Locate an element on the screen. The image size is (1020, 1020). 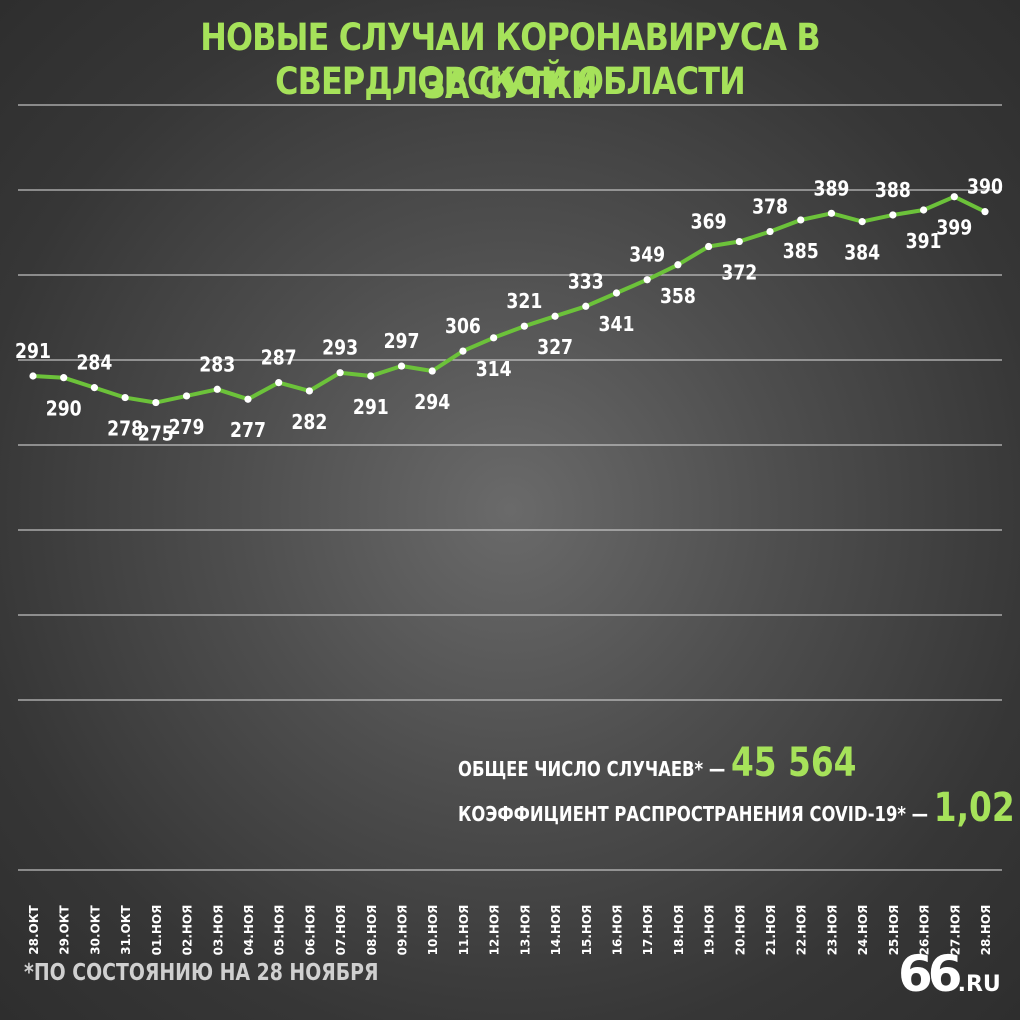
data-label: 384 is located at coordinates (862, 253).